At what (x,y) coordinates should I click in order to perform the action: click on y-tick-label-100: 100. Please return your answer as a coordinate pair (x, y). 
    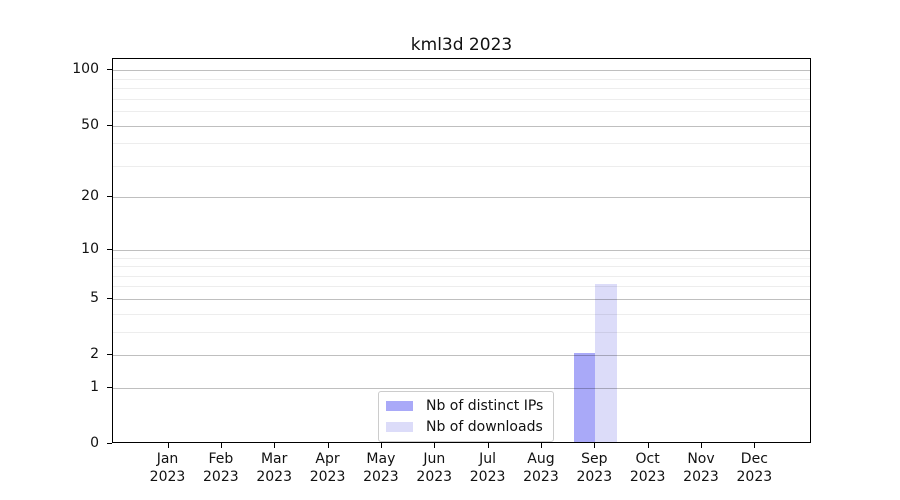
    Looking at the image, I should click on (85, 69).